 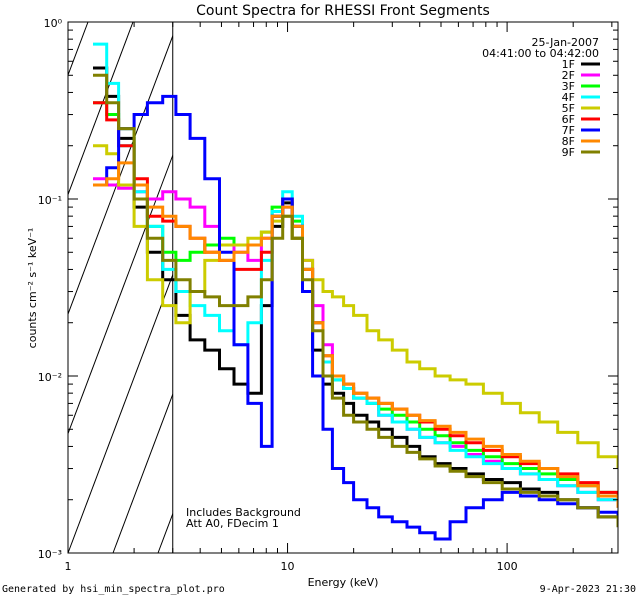 What do you see at coordinates (53, 23) in the screenshot?
I see `y-tick-label: 10⁰` at bounding box center [53, 23].